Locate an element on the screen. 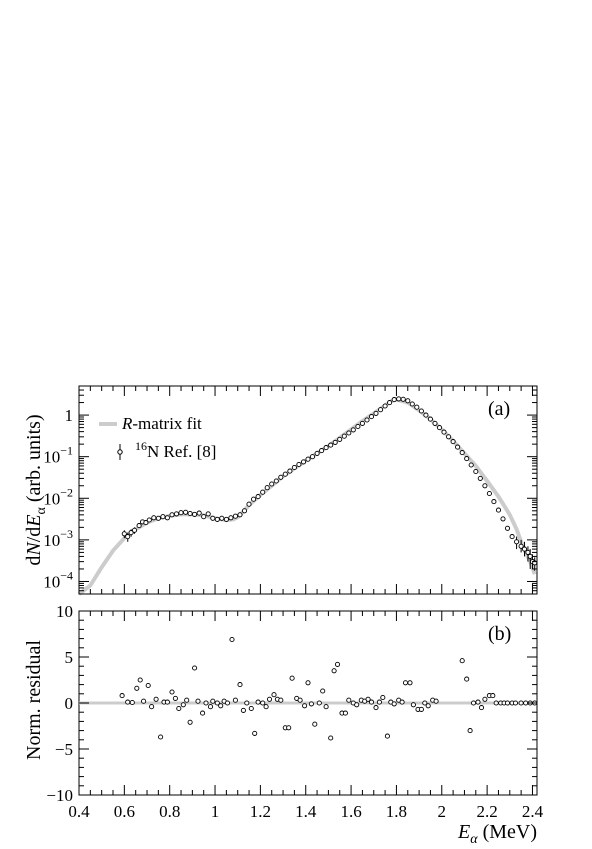  spectrum-points-layer is located at coordinates (329, 483).